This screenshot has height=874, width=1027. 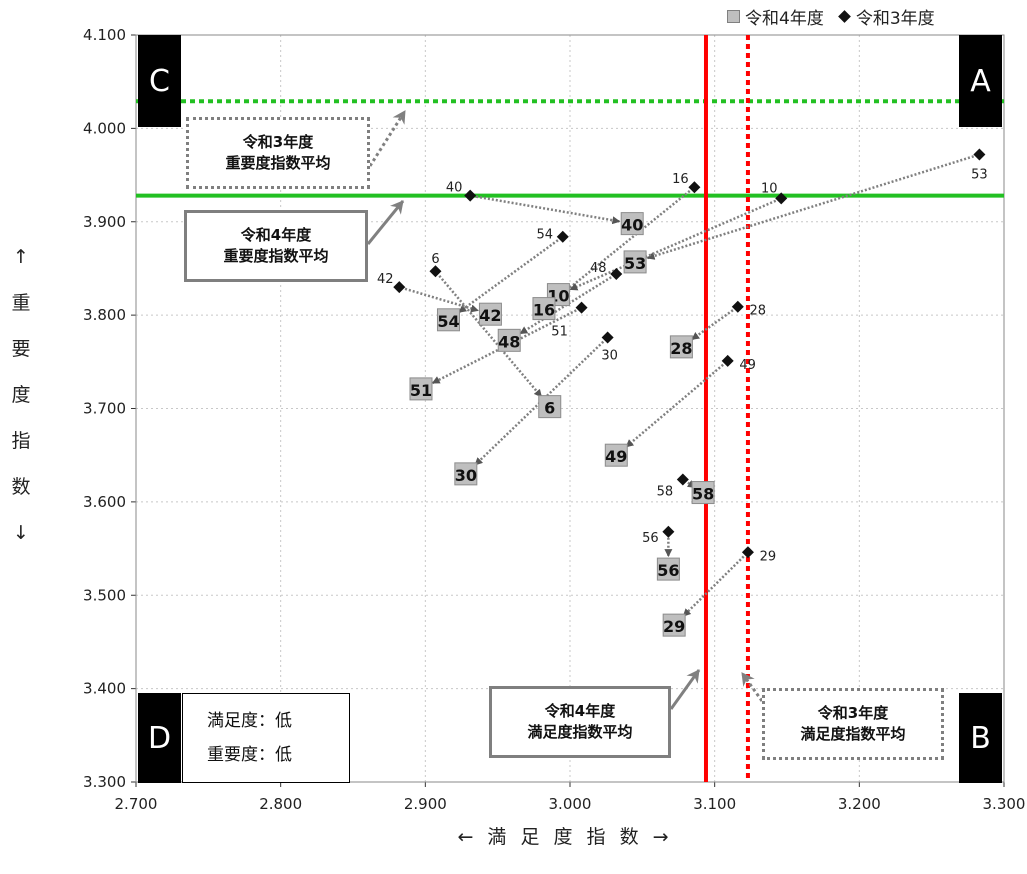 What do you see at coordinates (758, 311) in the screenshot?
I see `r3-point-label-28: 28` at bounding box center [758, 311].